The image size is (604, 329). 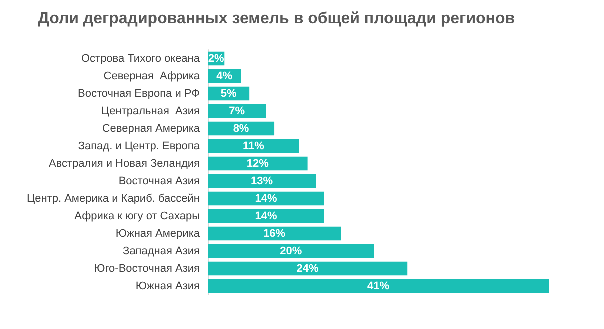 I want to click on y-tick-label: Центр. Америка и Кариб. бассейн, so click(x=113, y=198).